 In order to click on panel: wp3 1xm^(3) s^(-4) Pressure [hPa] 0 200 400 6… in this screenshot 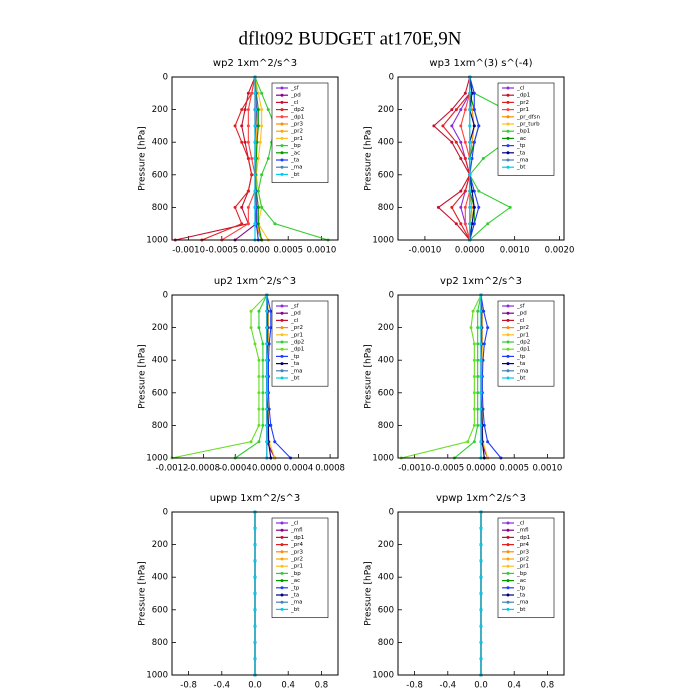, I will do `click(469, 157)`.